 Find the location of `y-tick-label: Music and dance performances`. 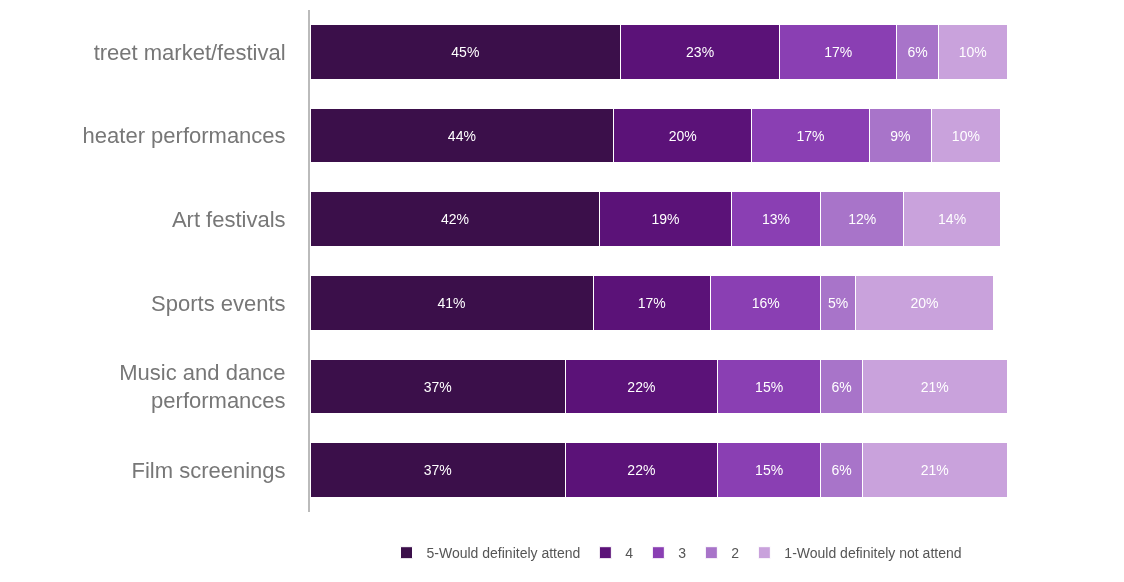

y-tick-label: Music and dance performances is located at coordinates (202, 386).